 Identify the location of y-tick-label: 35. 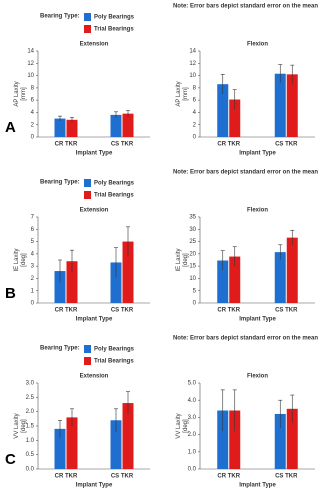
(192, 218).